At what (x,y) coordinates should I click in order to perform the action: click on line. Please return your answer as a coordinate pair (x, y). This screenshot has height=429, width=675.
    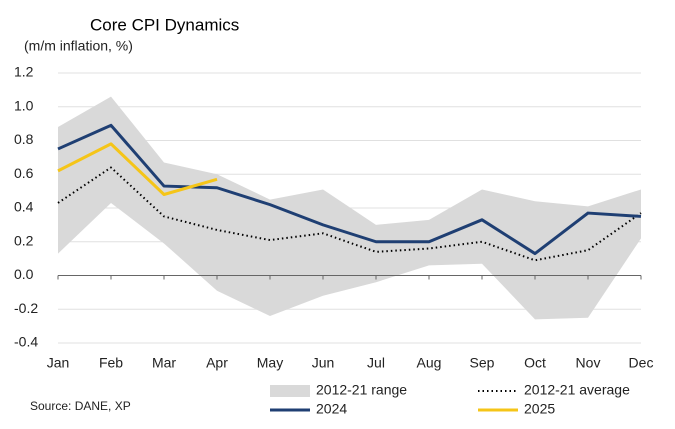
    Looking at the image, I should click on (137, 169).